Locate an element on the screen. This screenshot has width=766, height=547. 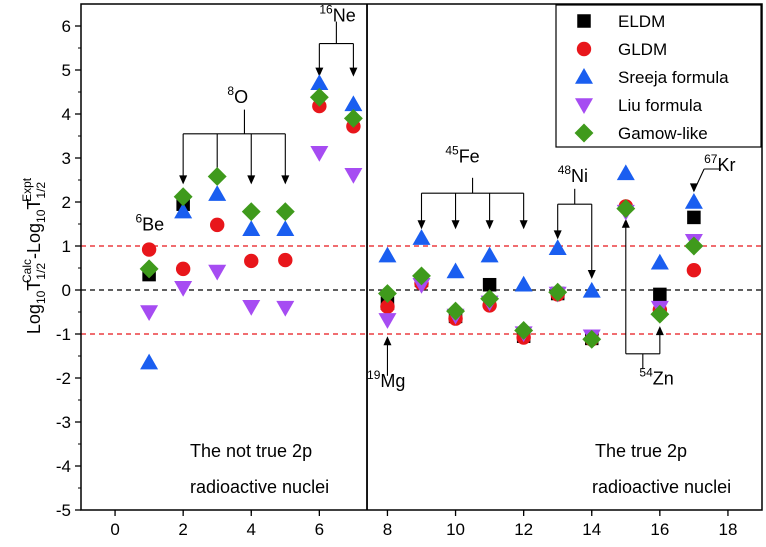
y-axis-label: Log10T1/2Calc-Log10T1/2Expt is located at coordinates (34, 255).